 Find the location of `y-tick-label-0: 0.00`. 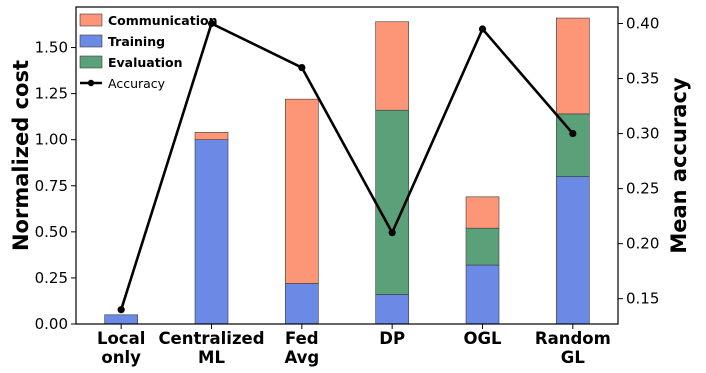

y-tick-label-0: 0.00 is located at coordinates (51, 324).